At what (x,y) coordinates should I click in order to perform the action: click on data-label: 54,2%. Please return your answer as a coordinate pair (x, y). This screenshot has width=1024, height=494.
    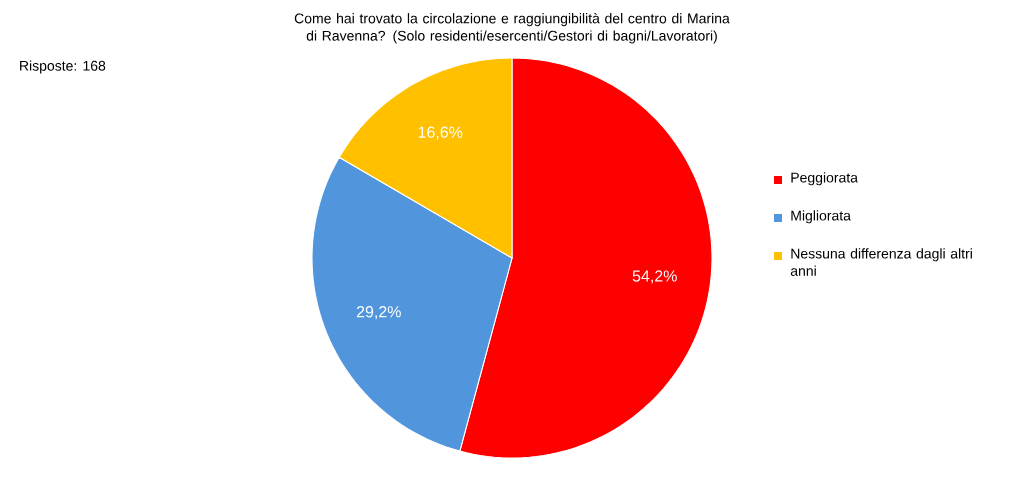
    Looking at the image, I should click on (654, 277).